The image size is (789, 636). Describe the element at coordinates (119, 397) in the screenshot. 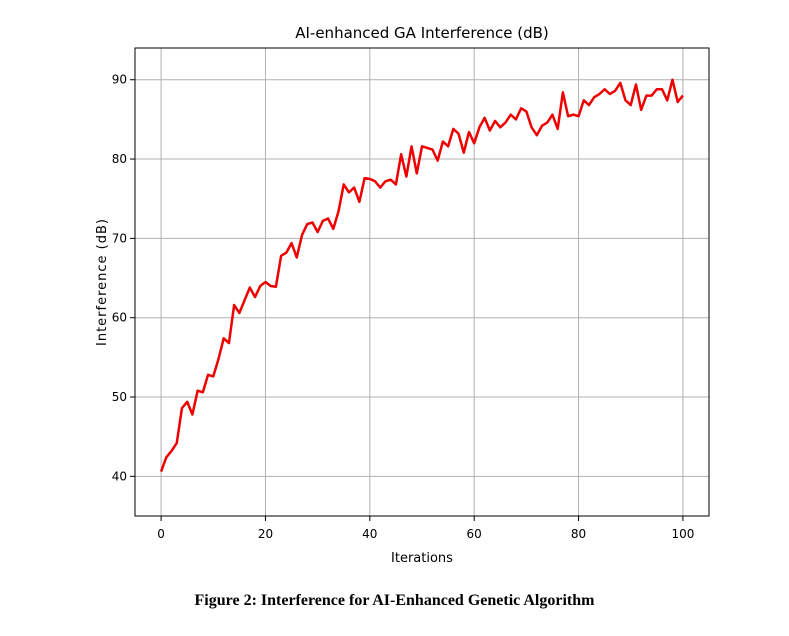

I see `y-tick-label: 50` at that location.